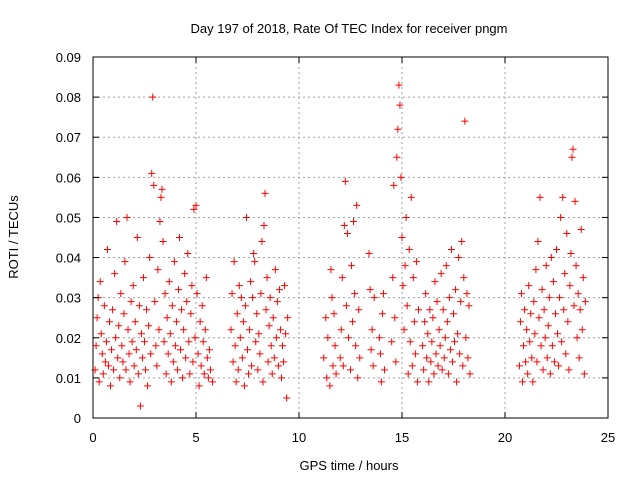  I want to click on x-tick-label: 5, so click(195, 437).